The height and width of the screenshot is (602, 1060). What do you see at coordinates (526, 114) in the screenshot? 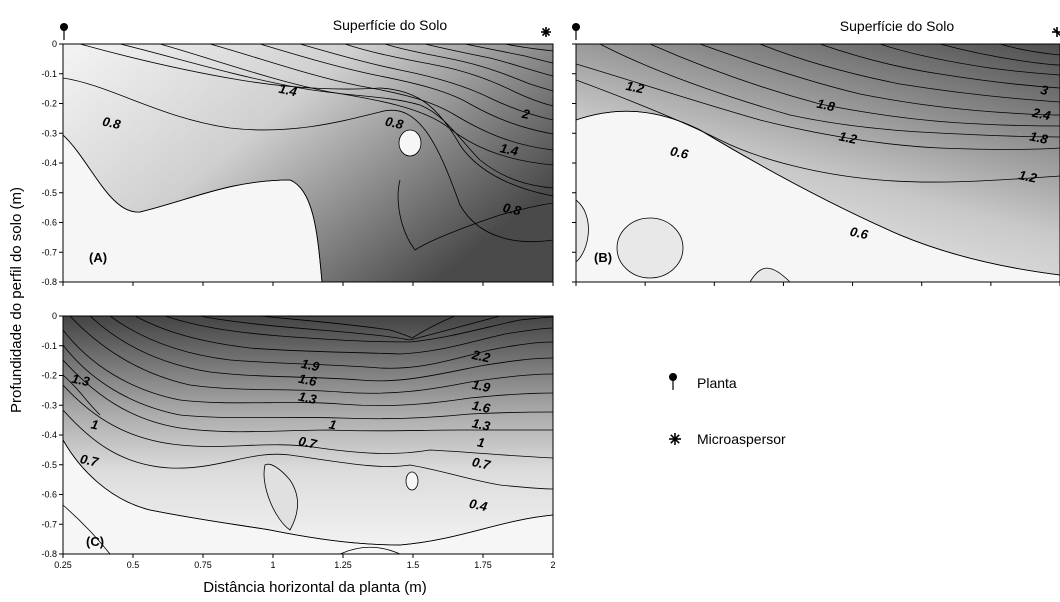
I see `contour-label: 2` at bounding box center [526, 114].